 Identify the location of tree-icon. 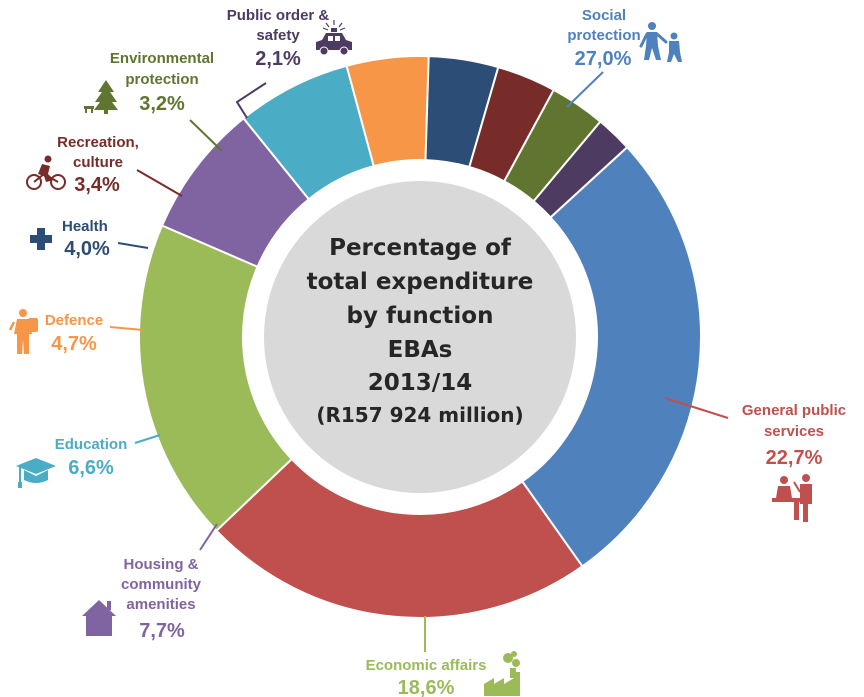
(101, 97).